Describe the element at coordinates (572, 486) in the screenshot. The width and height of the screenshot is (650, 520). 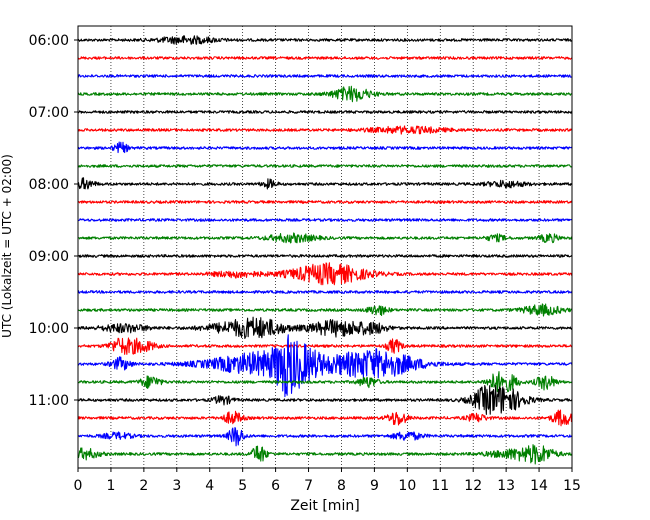
I see `x-tick-label: 15` at that location.